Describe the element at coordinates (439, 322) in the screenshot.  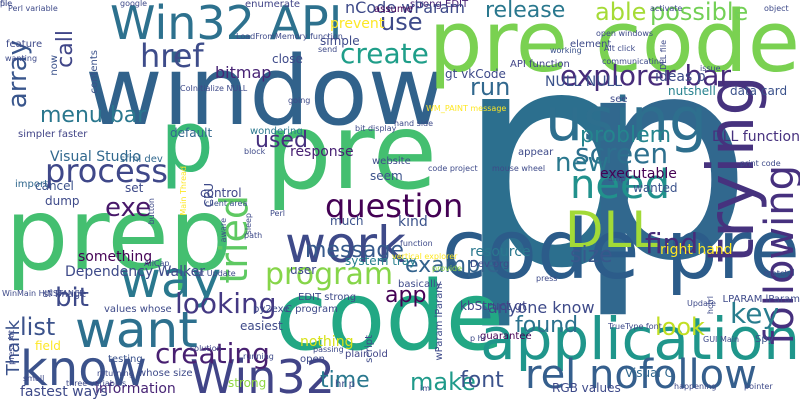
I see `cloud-word: wParam lParam` at that location.